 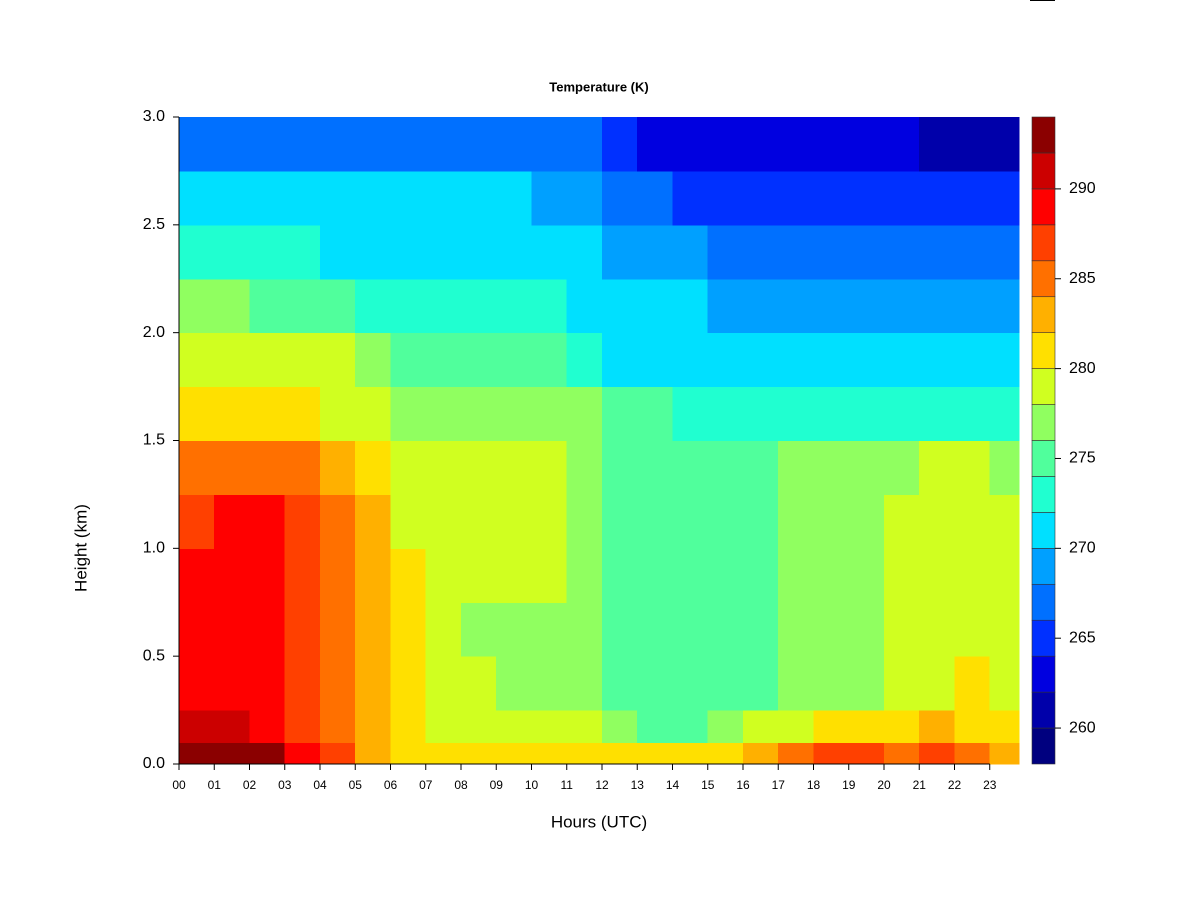 What do you see at coordinates (1082, 637) in the screenshot?
I see `colorbar-tick-label: 265` at bounding box center [1082, 637].